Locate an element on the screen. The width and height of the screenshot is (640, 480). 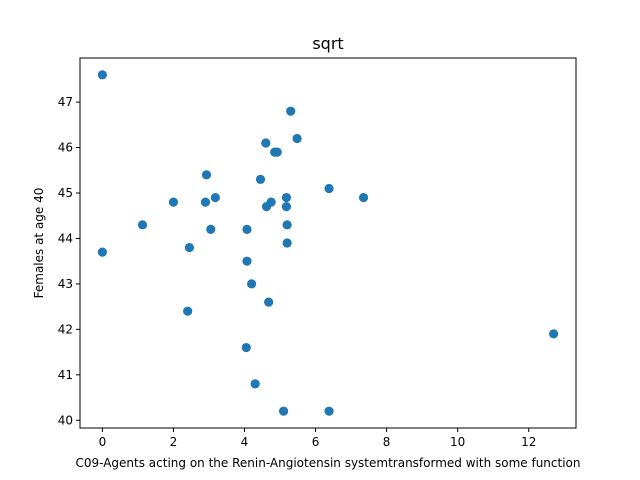
y-tick-label: 47 is located at coordinates (65, 102).